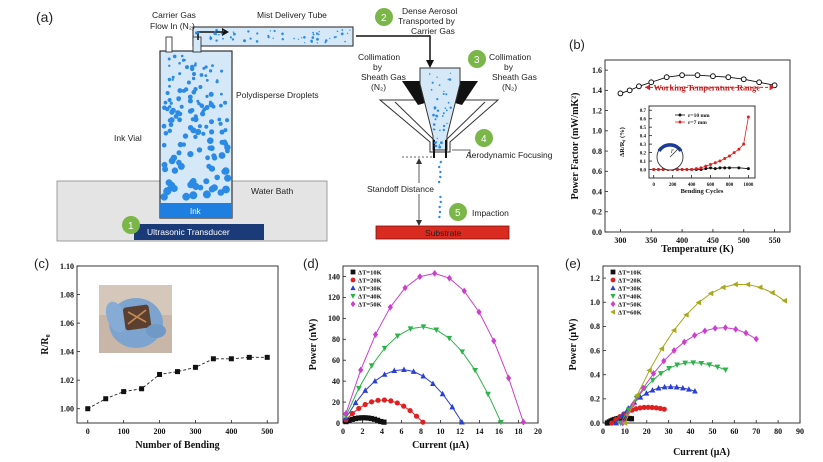 Image resolution: width=823 pixels, height=462 pixels. Describe the element at coordinates (713, 240) in the screenshot. I see `x-tick-label: 450` at that location.